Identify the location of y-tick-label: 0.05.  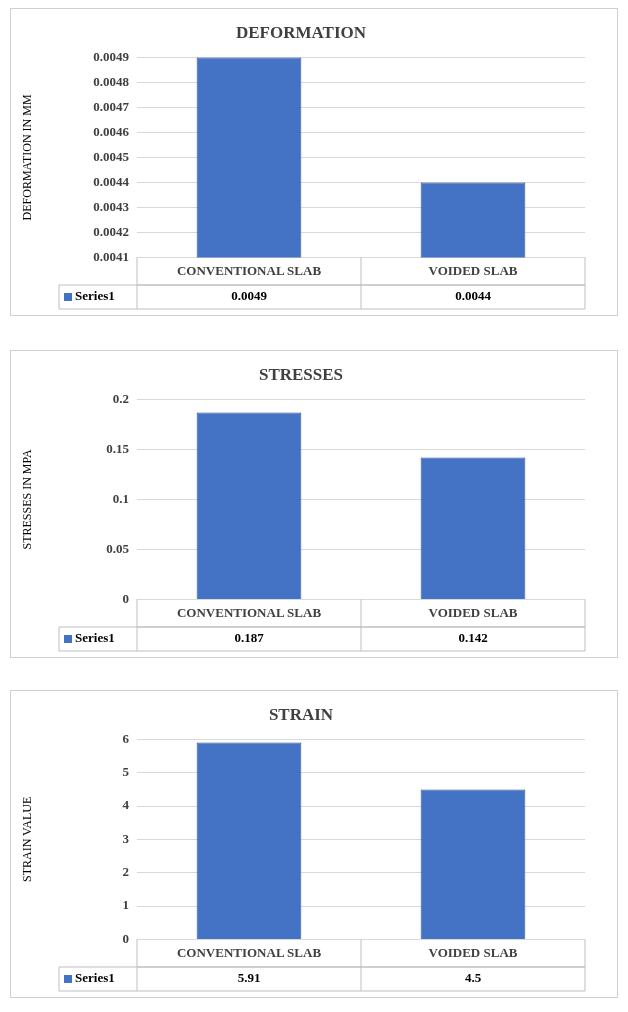
(118, 548).